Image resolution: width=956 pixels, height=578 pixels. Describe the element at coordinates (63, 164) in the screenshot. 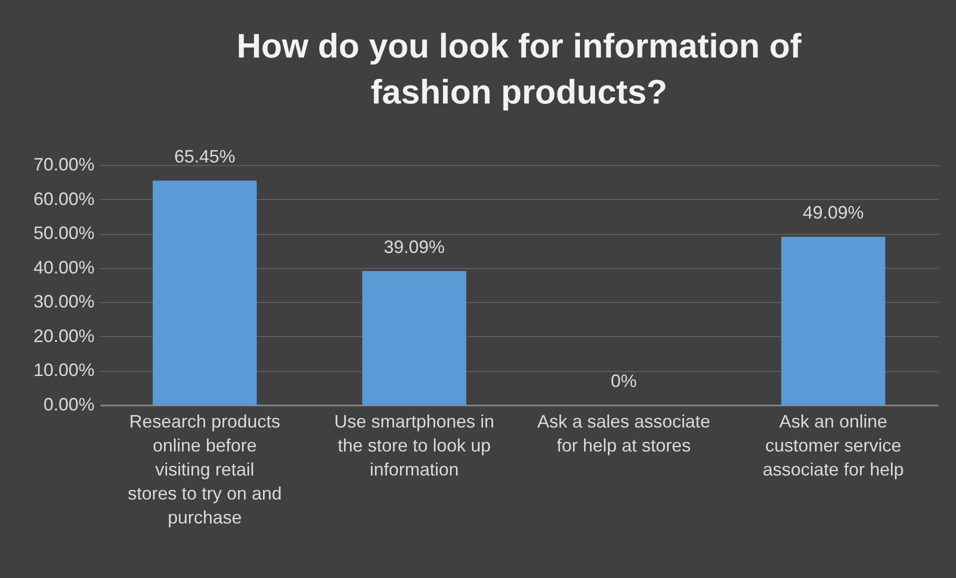

I see `y-tick-label: 70.00%` at that location.